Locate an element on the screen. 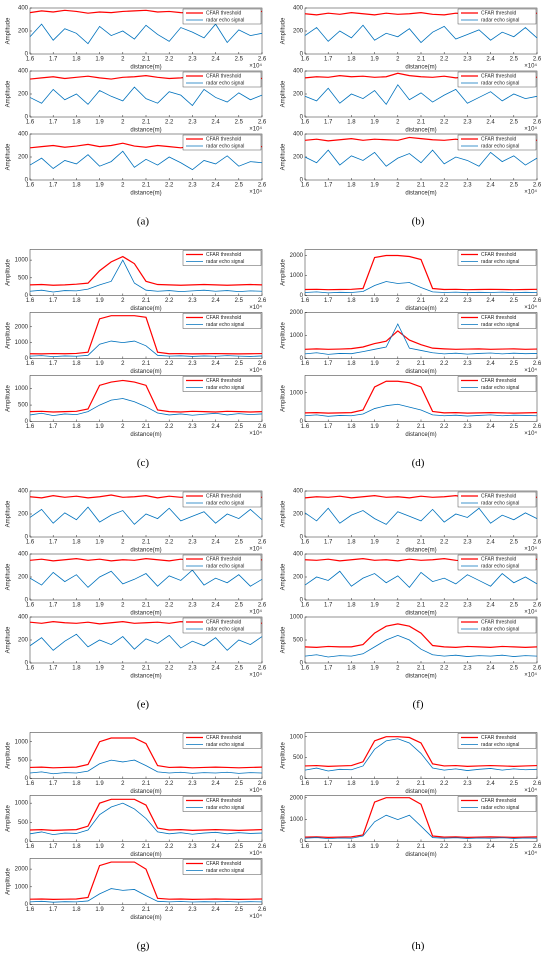  panel-label: (d) is located at coordinates (418, 463).